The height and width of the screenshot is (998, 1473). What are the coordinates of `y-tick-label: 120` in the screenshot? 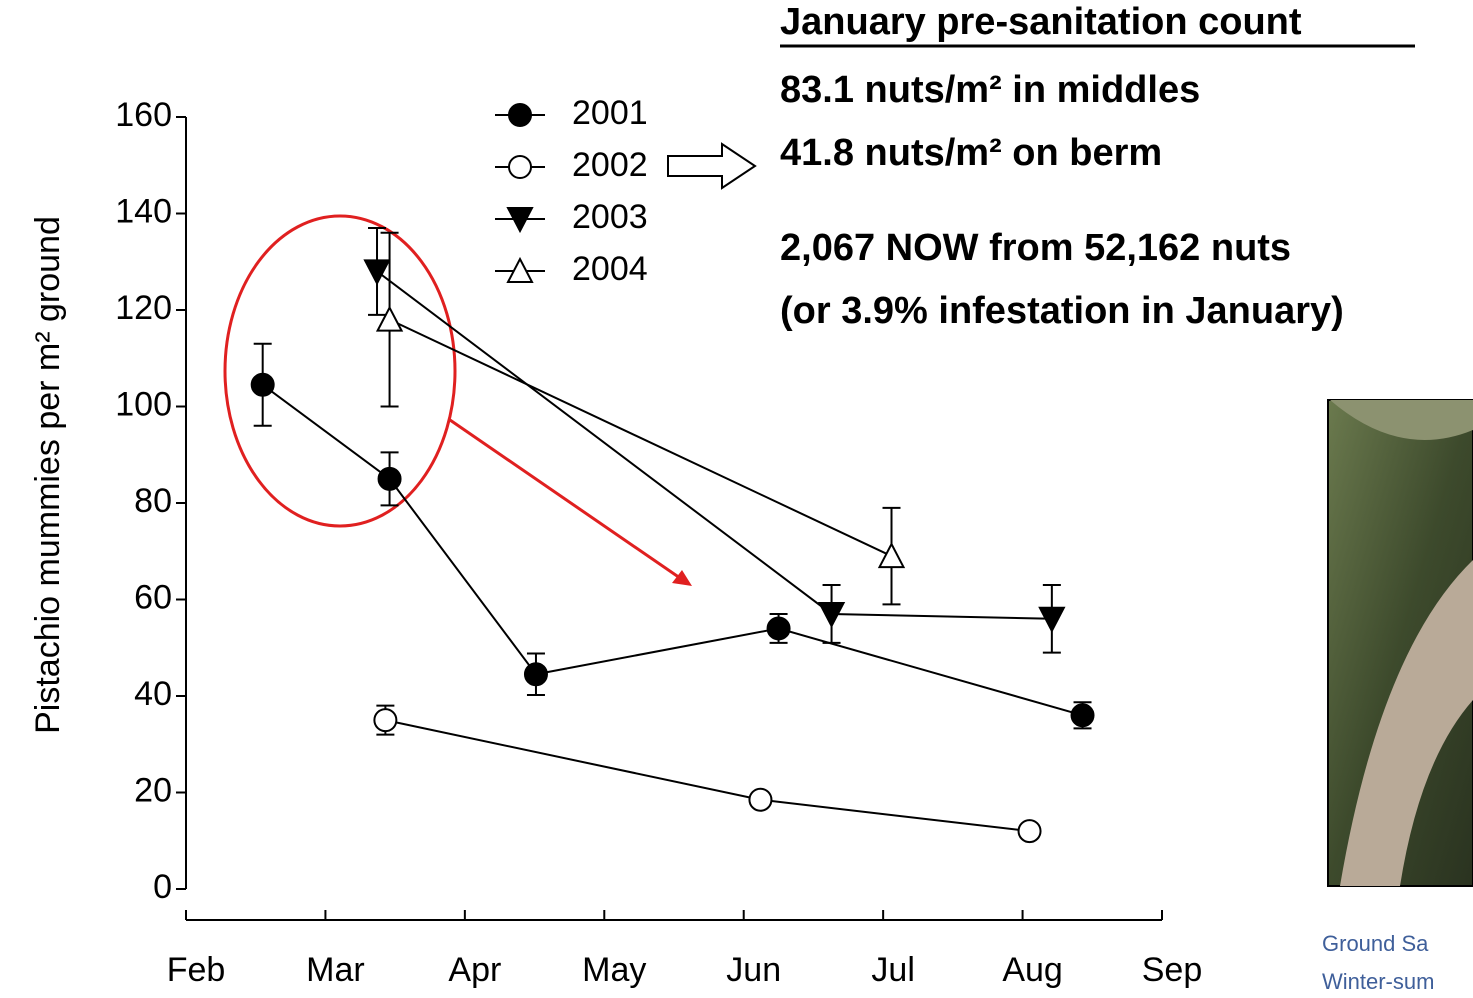 It's located at (143, 308).